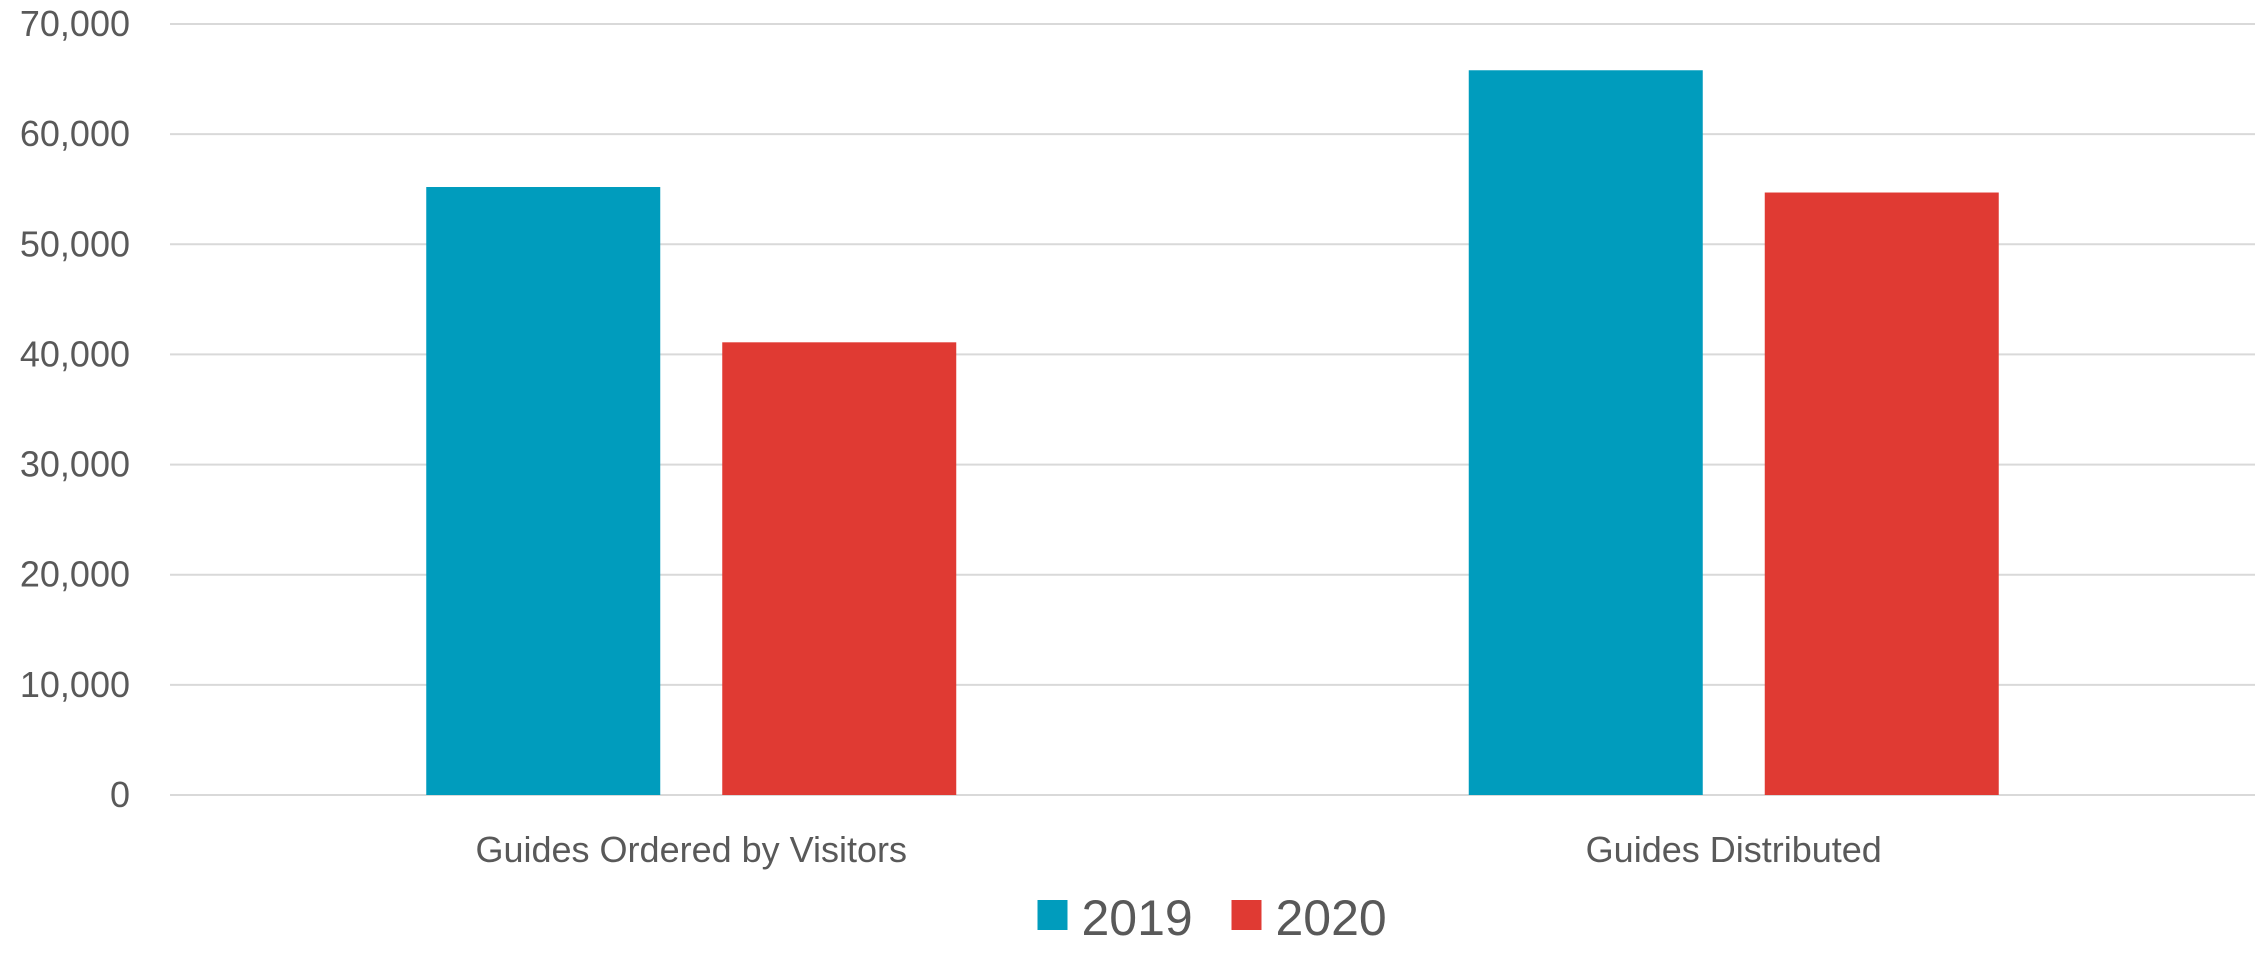 Image resolution: width=2267 pixels, height=953 pixels. I want to click on y-tick-label: 60,000, so click(75, 133).